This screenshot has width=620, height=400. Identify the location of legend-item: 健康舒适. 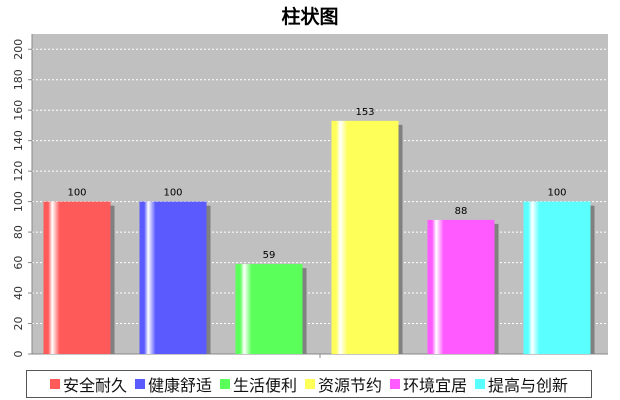
(173, 384).